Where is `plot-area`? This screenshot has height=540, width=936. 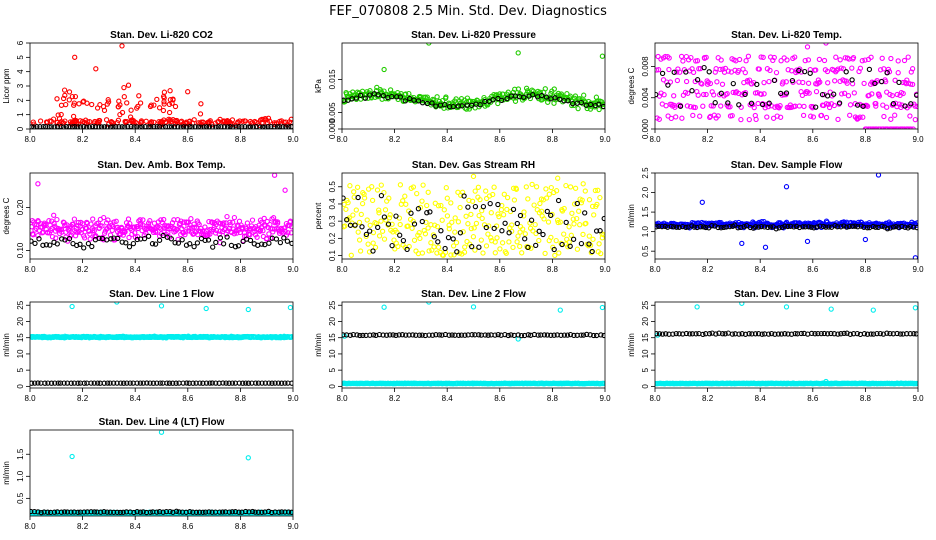 plot-area is located at coordinates (473, 78).